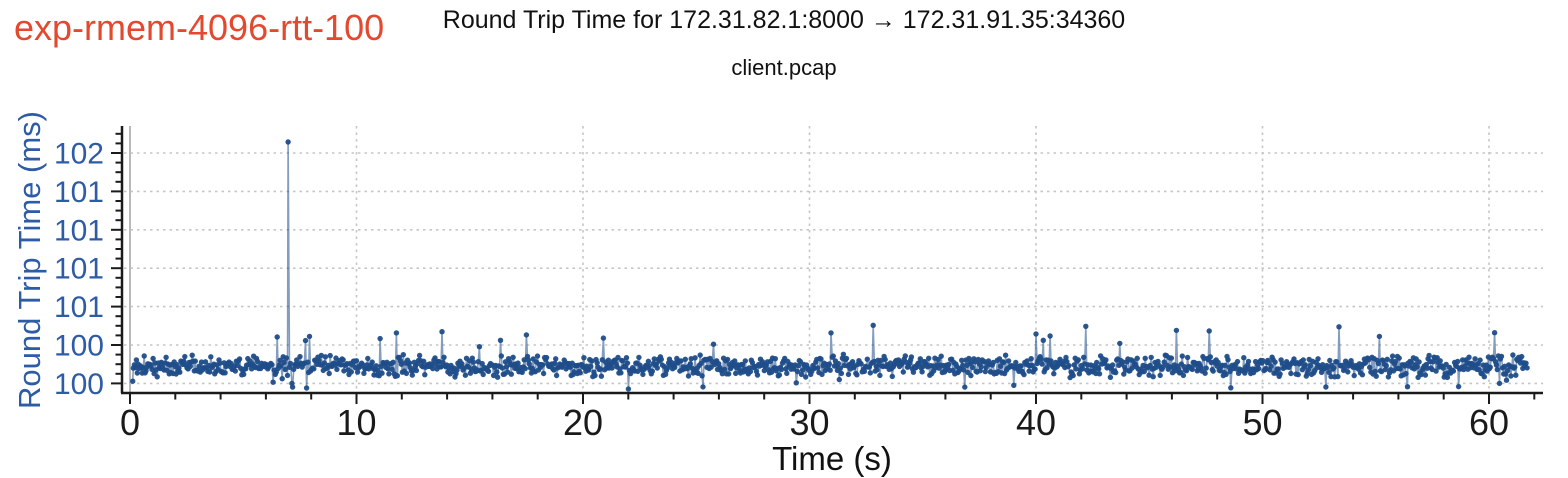 Image resolution: width=1568 pixels, height=478 pixels. I want to click on experiment-heading: exp-rmem-4096-rtt-100, so click(199, 27).